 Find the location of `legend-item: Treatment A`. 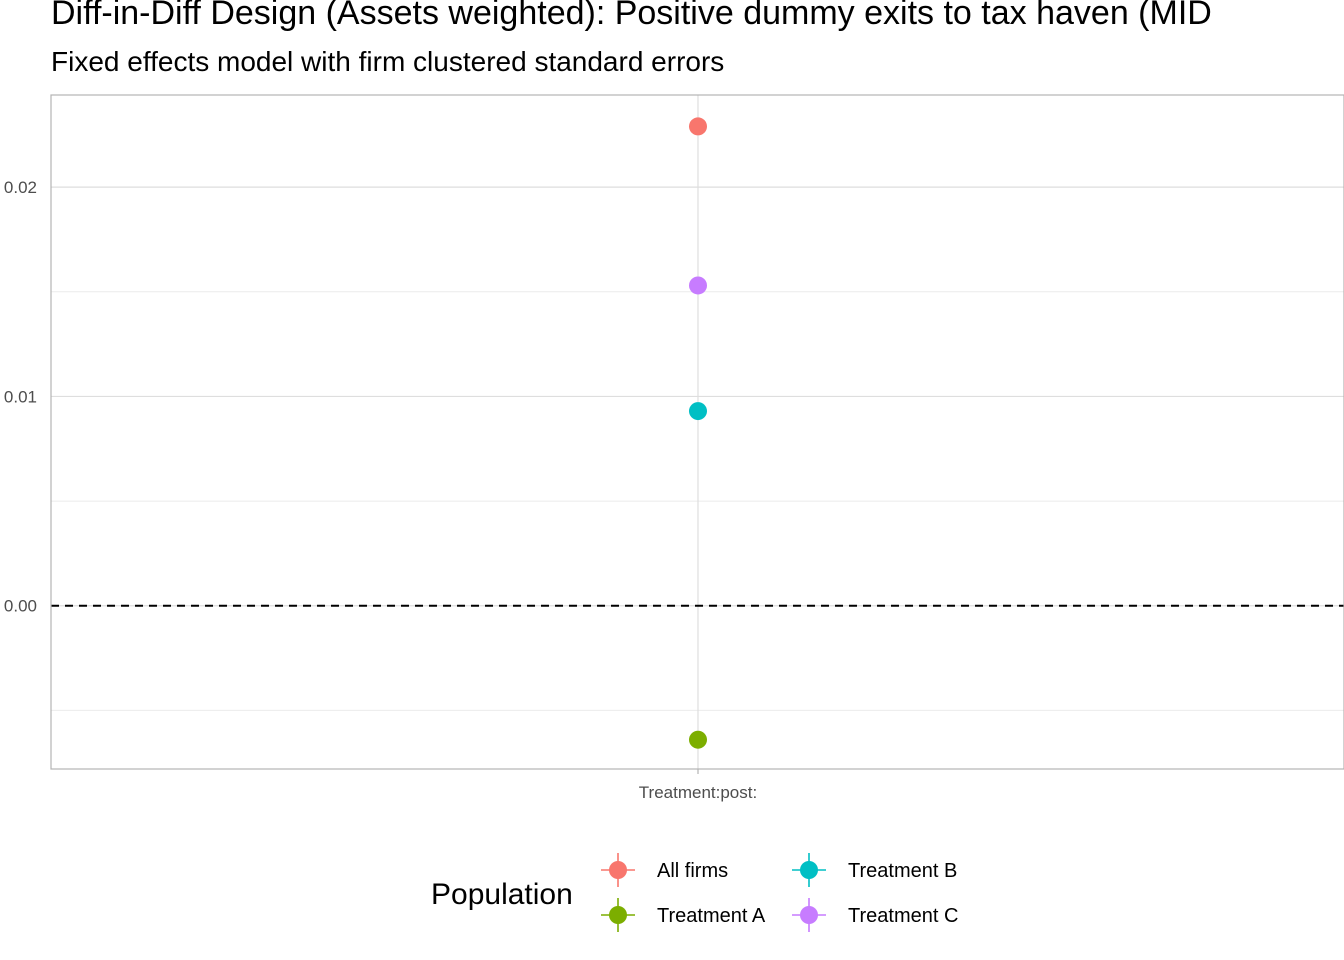

legend-item: Treatment A is located at coordinates (683, 915).